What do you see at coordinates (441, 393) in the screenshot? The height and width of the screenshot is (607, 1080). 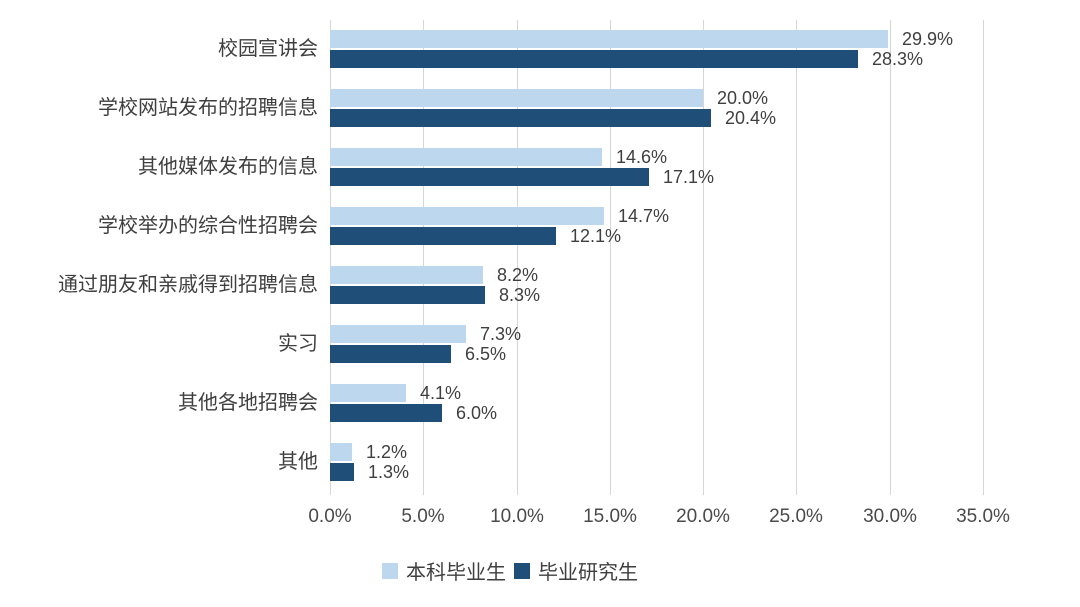 I see `bar-value-label: 4.1%` at bounding box center [441, 393].